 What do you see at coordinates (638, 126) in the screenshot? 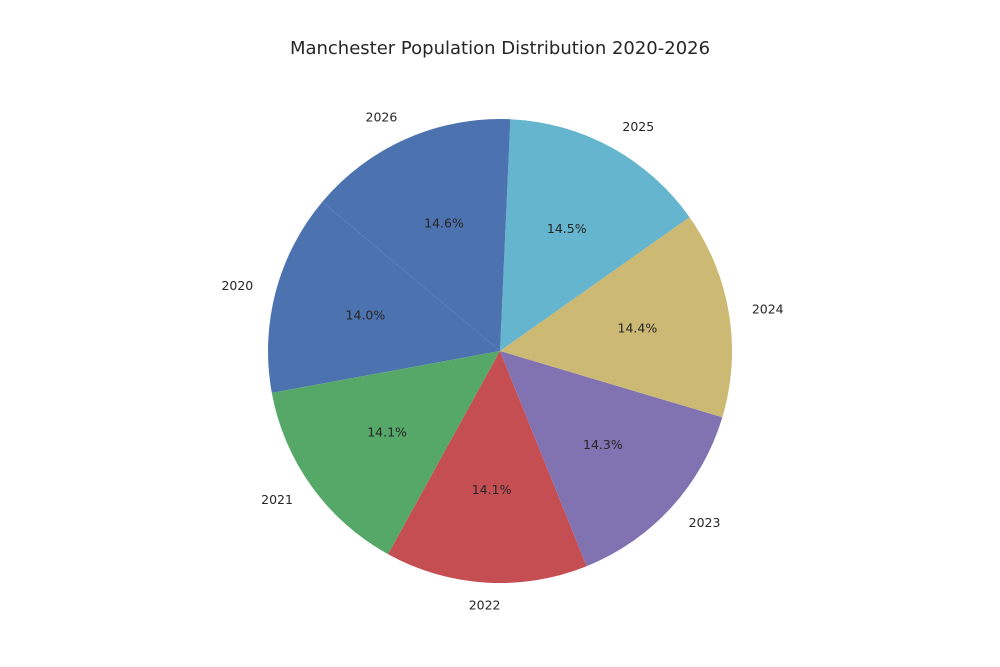
I see `slice-category-label: 2025` at bounding box center [638, 126].